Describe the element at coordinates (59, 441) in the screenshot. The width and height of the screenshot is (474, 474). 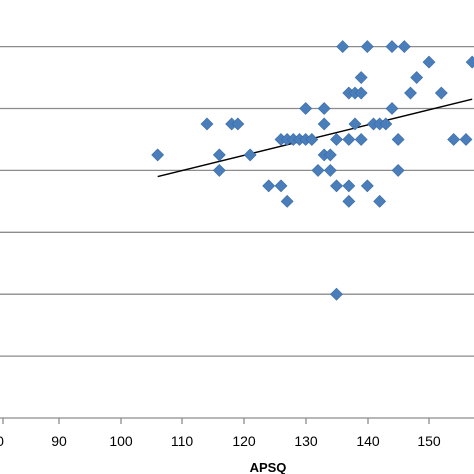
I see `x-tick-label: 90` at that location.